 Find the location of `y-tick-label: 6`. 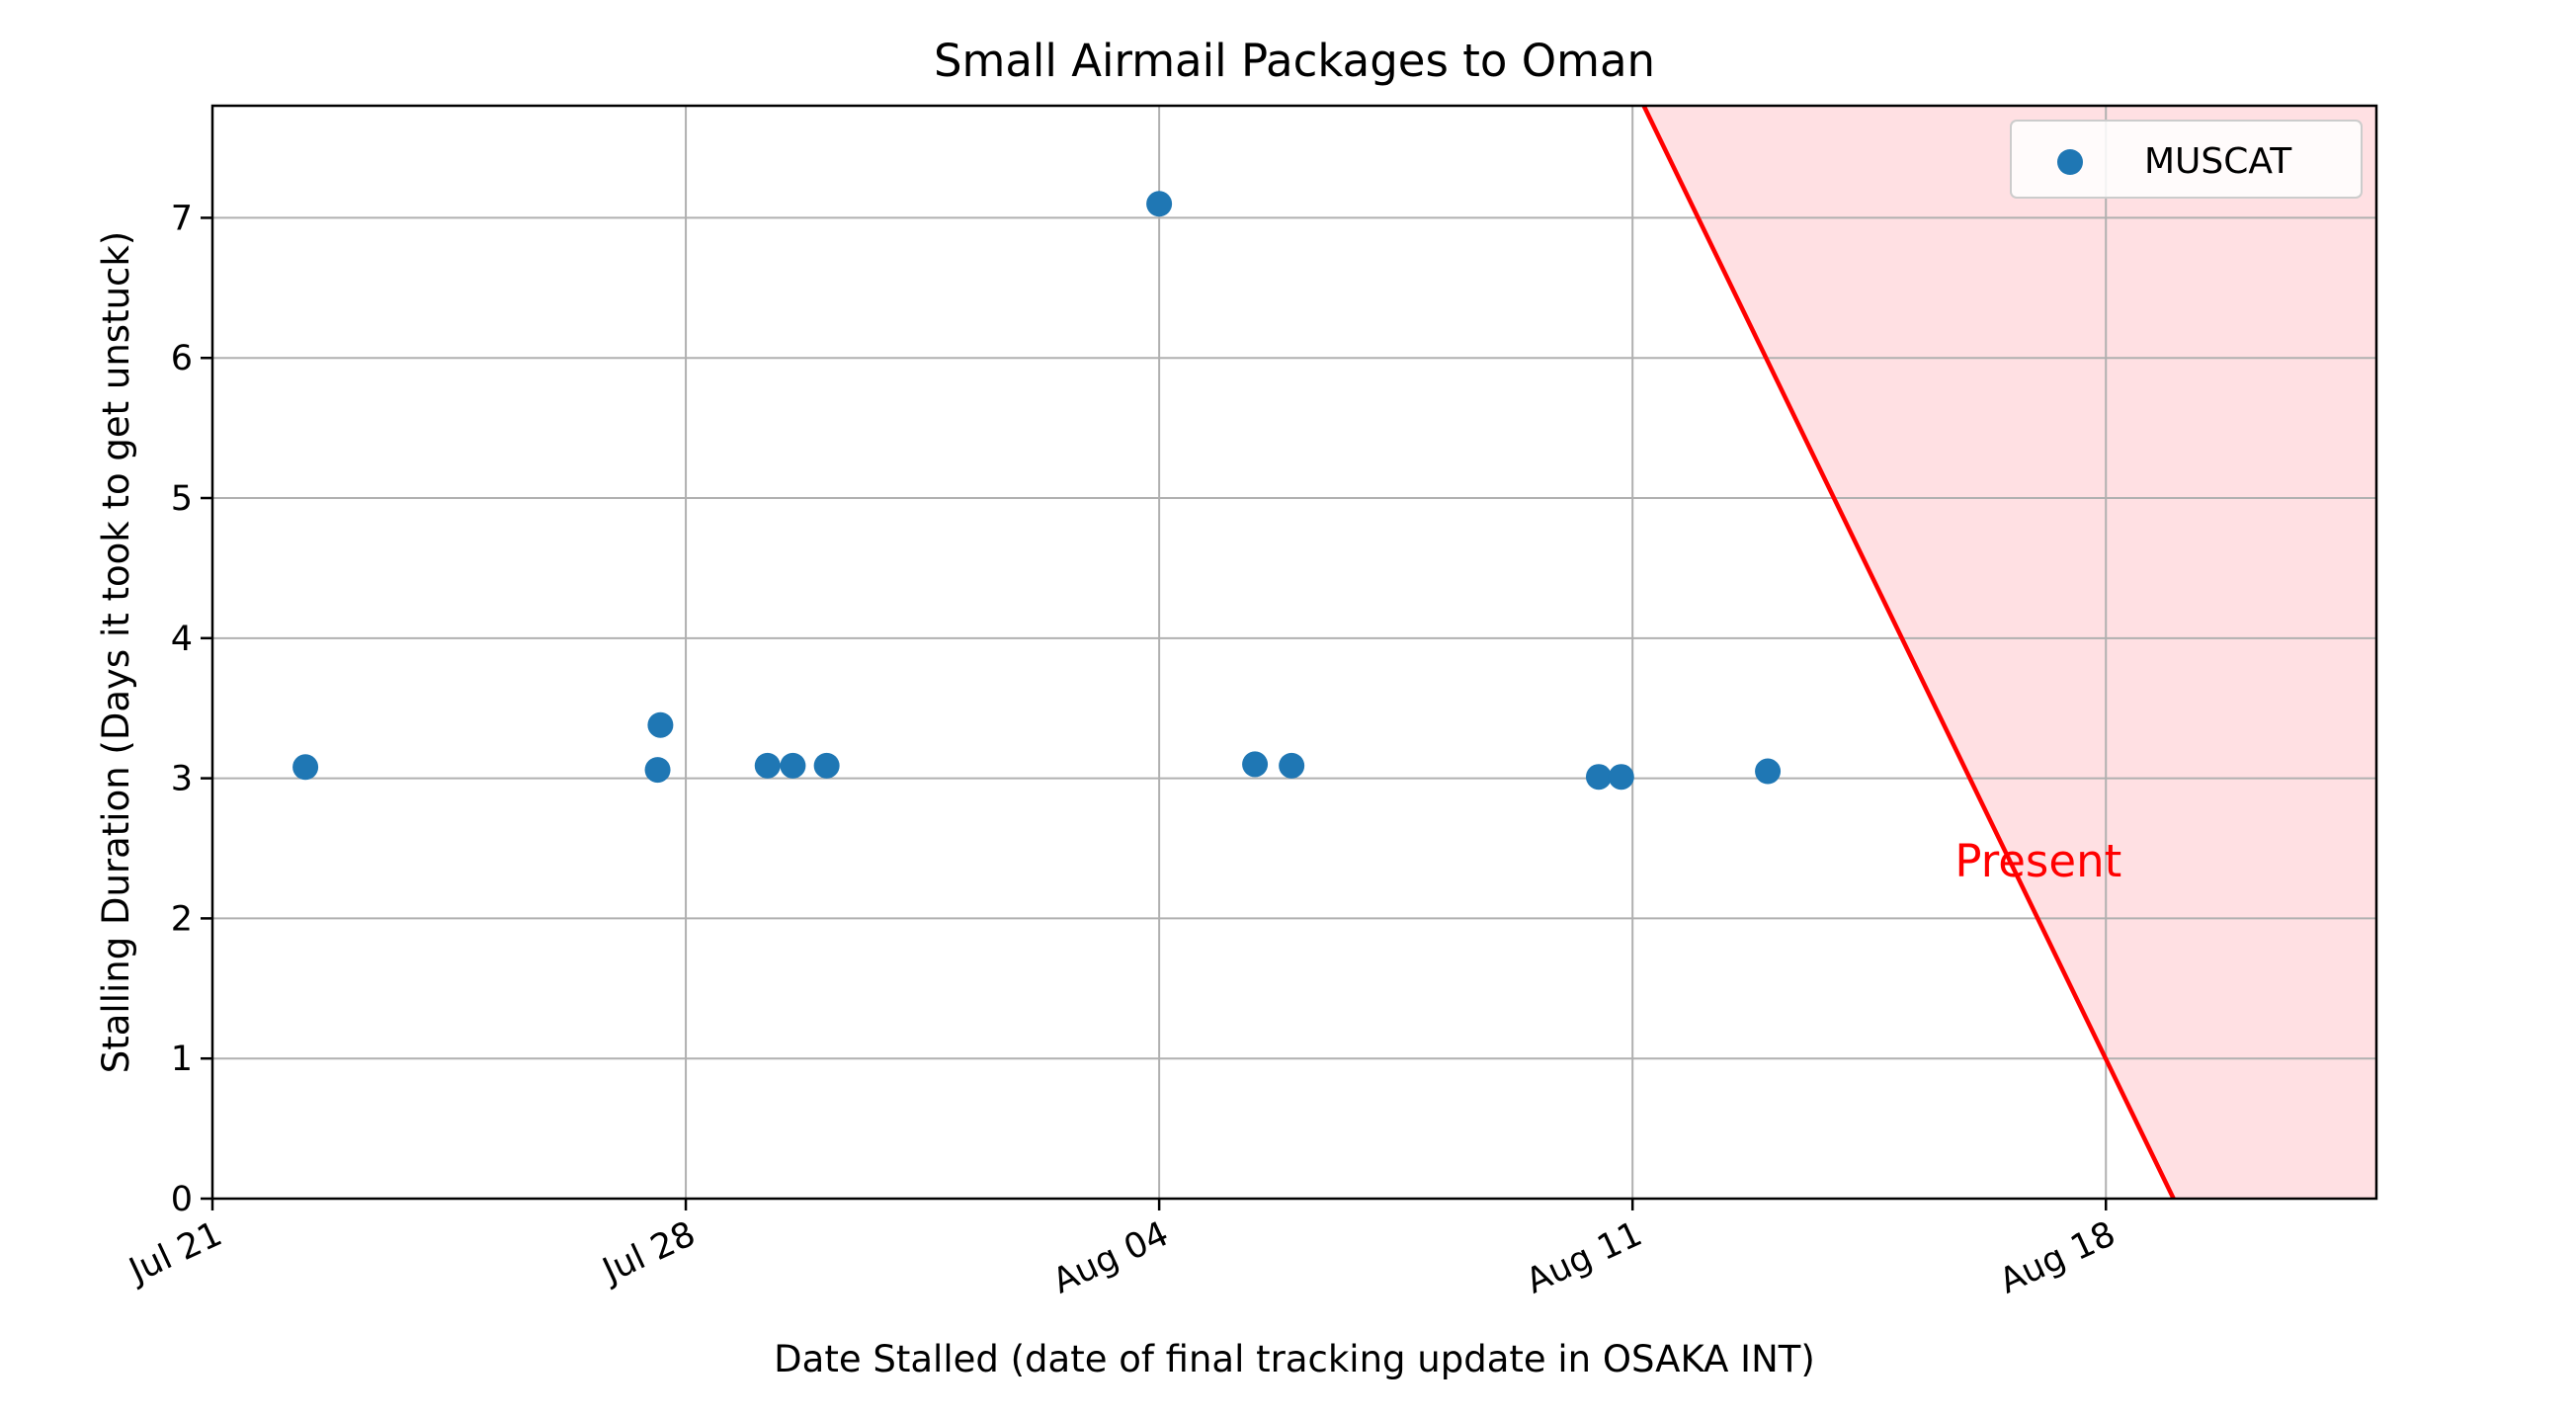

y-tick-label: 6 is located at coordinates (182, 358).